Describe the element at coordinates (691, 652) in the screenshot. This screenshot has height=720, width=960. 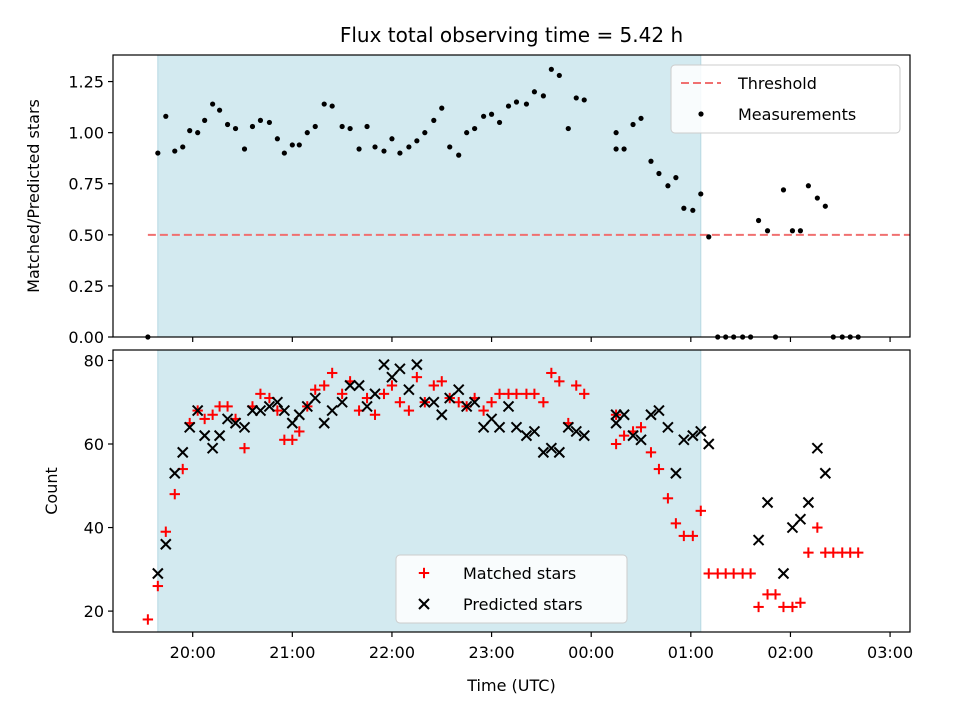
I see `x-tick-label: 01:00` at that location.